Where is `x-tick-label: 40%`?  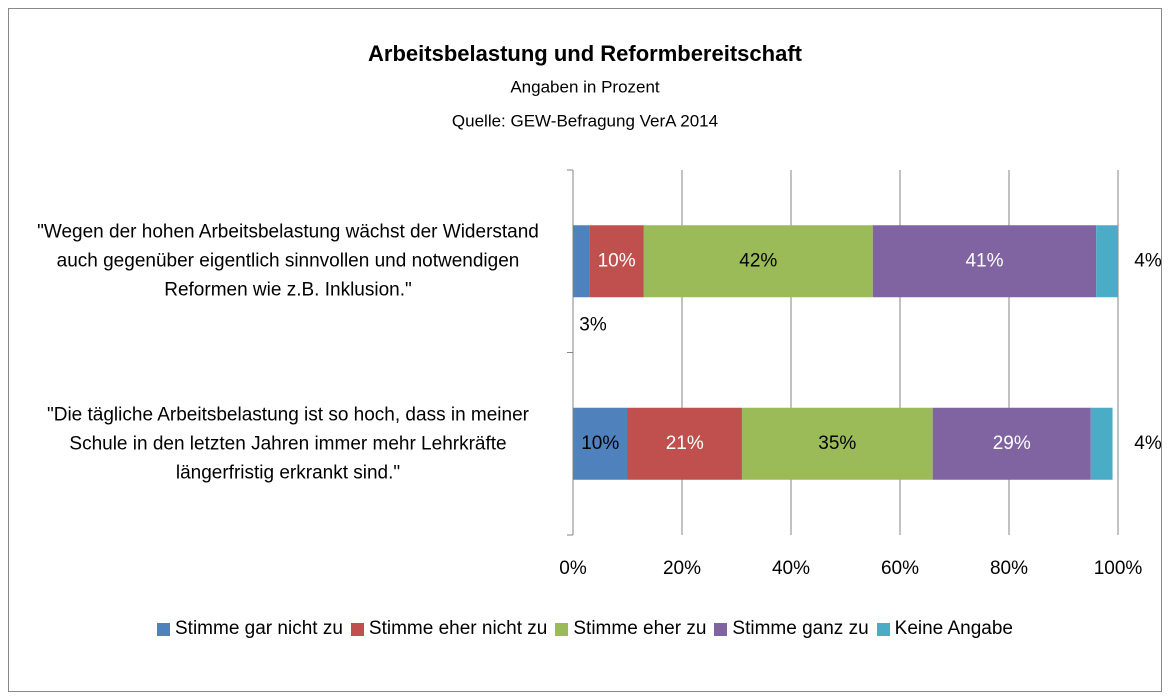
x-tick-label: 40% is located at coordinates (791, 568).